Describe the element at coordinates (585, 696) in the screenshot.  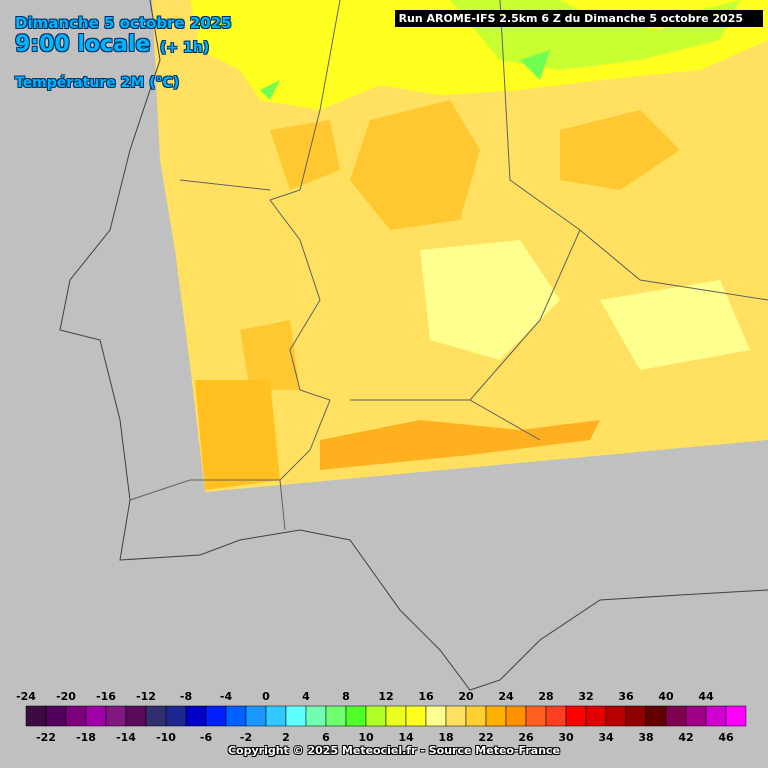
I see `legend-label: 32` at that location.